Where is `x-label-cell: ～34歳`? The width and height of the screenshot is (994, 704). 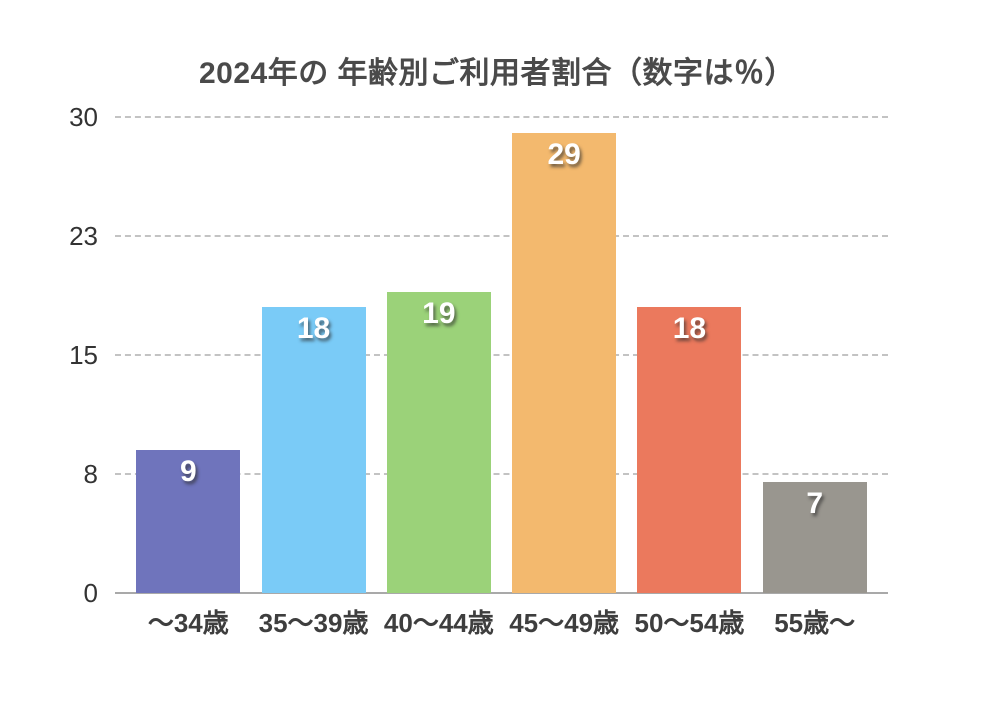
x-label-cell: ～34歳 is located at coordinates (188, 621).